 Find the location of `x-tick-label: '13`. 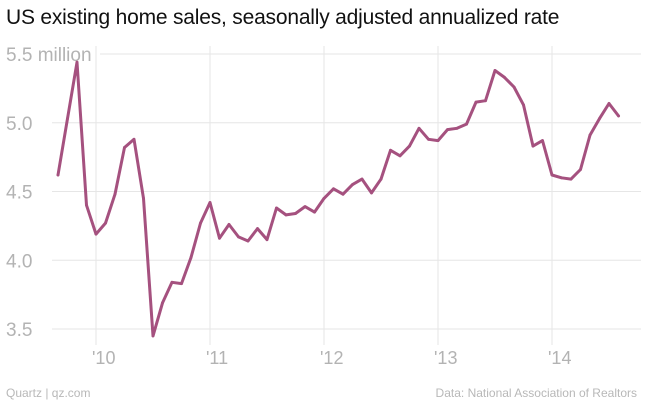

x-tick-label: '13 is located at coordinates (445, 358).